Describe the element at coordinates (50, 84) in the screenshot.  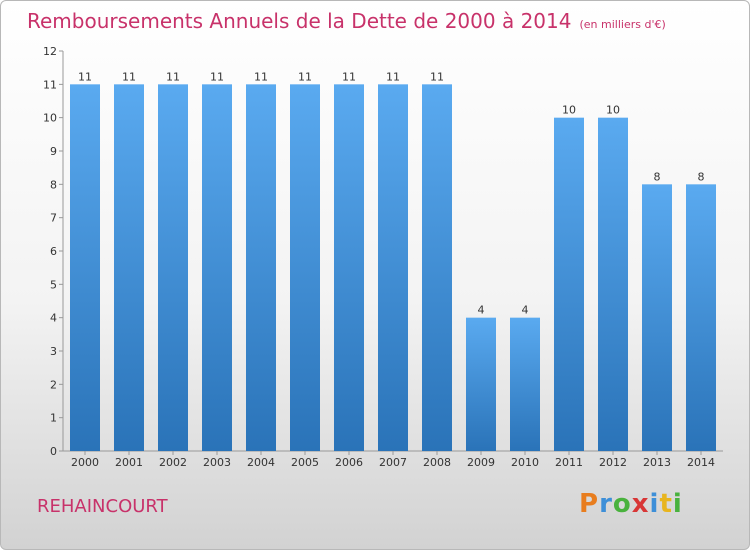
I see `y-tick-label: 11` at that location.